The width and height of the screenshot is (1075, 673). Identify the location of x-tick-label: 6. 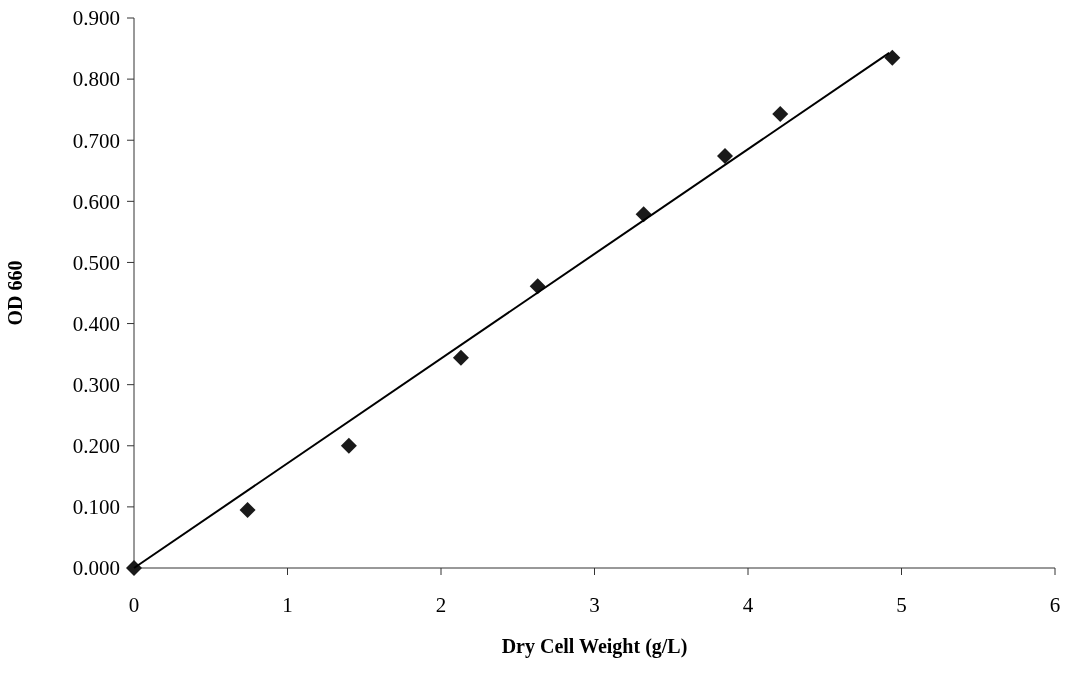
(1055, 605).